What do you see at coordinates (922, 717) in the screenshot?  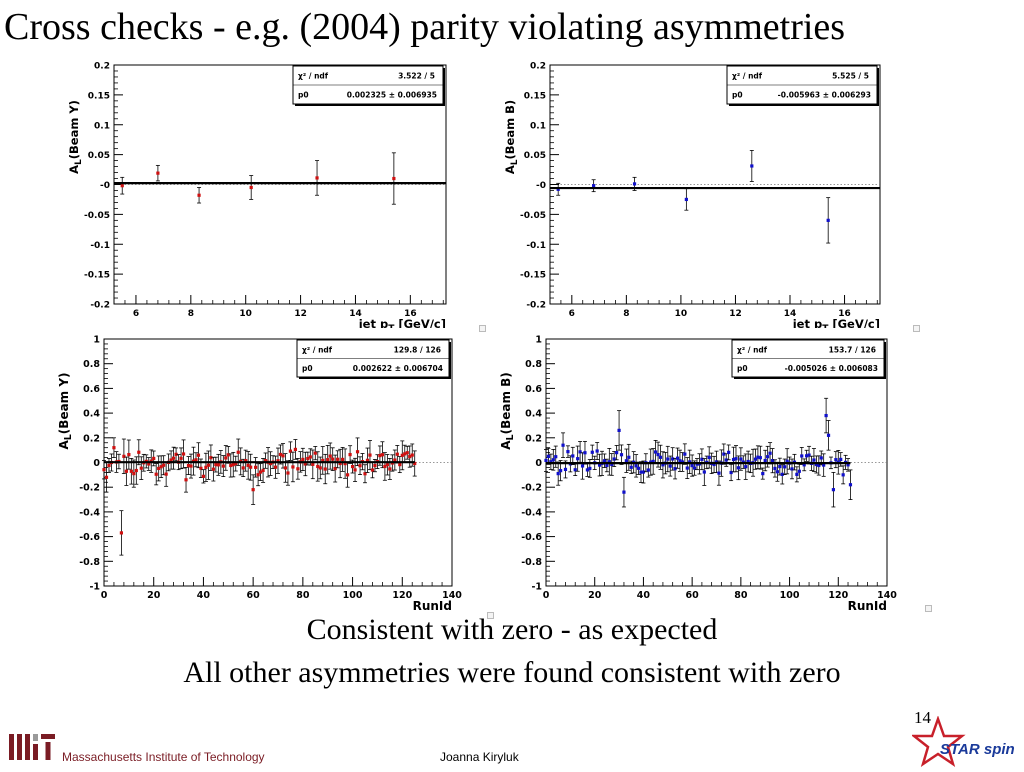 I see `page-number: 14` at bounding box center [922, 717].